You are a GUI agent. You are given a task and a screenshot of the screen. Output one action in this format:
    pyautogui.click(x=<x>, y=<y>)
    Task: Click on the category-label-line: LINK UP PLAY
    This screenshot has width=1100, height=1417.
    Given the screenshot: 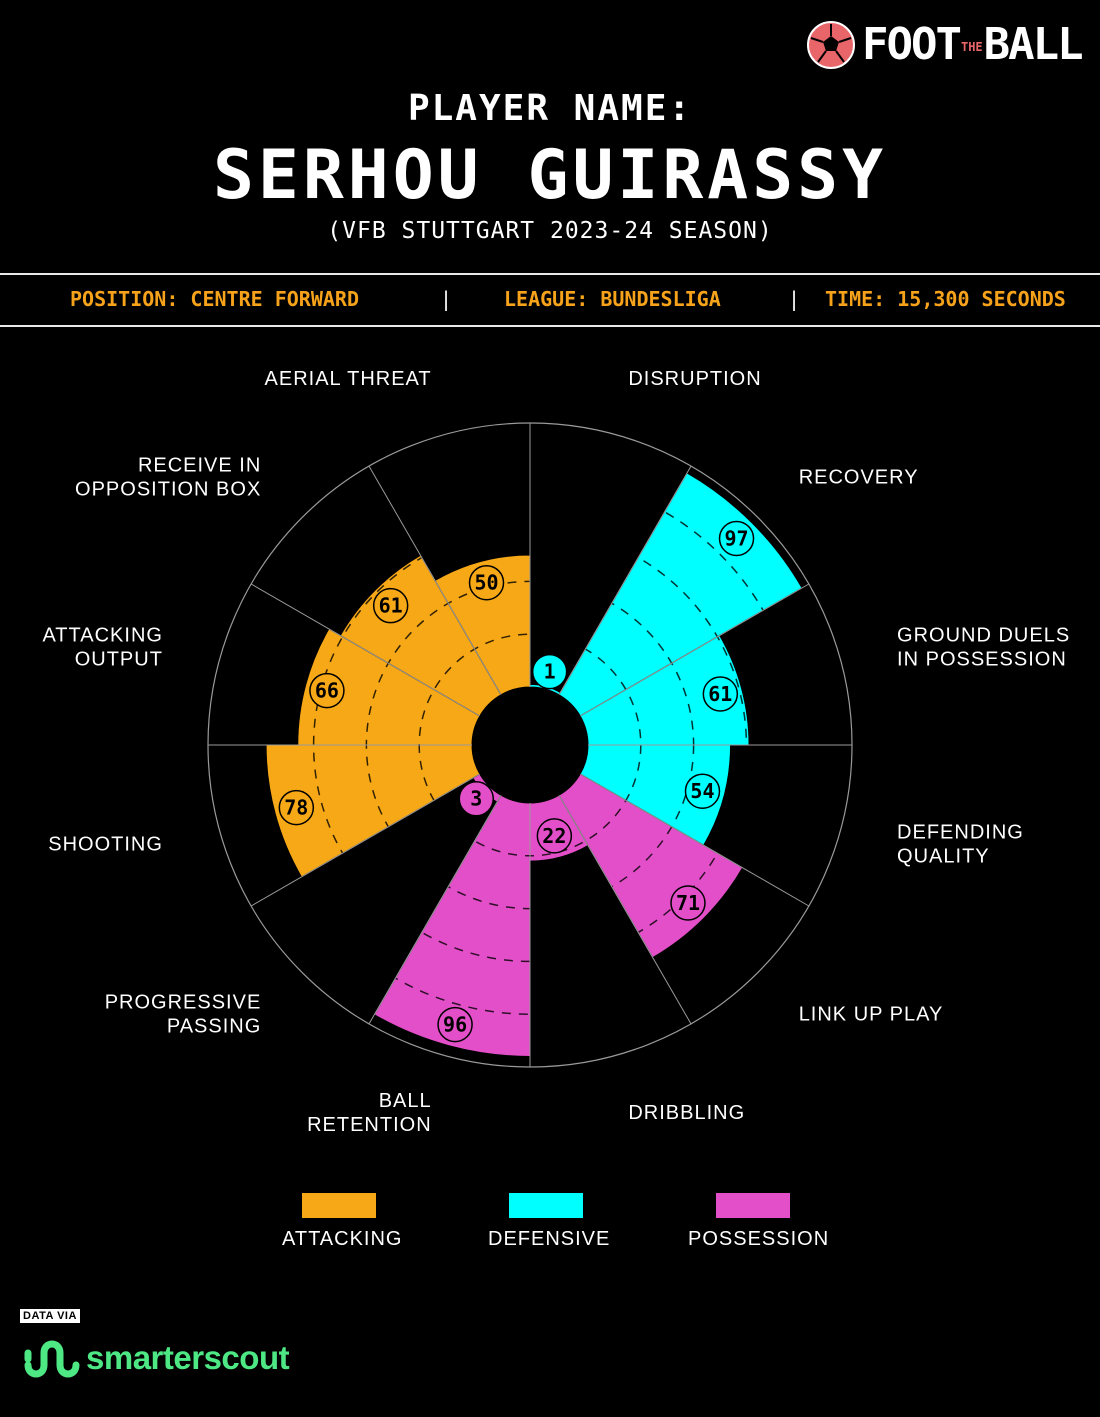 What is the action you would take?
    pyautogui.click(x=871, y=1015)
    